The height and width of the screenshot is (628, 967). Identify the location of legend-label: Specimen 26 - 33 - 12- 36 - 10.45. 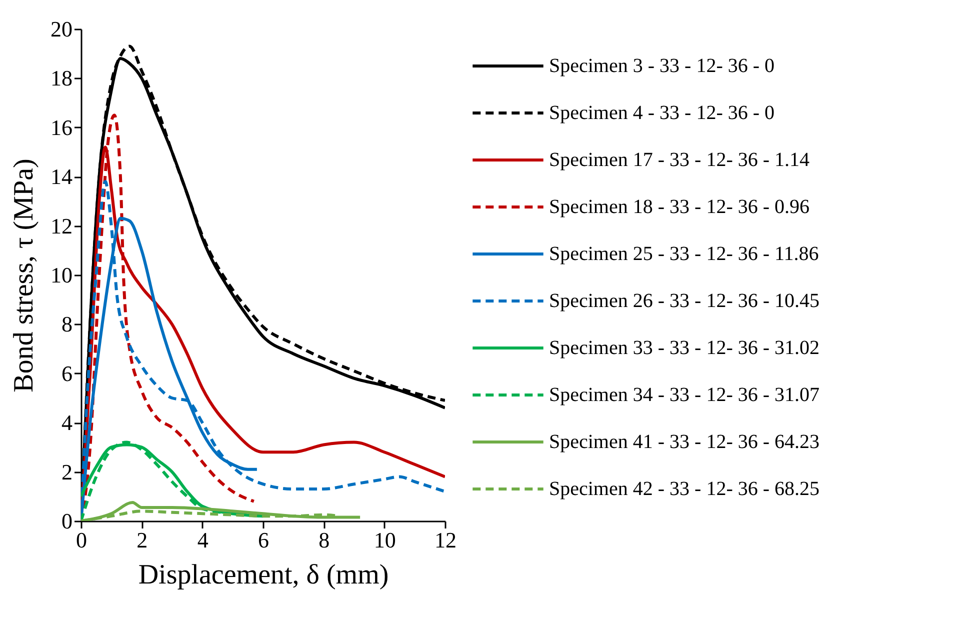
(684, 301).